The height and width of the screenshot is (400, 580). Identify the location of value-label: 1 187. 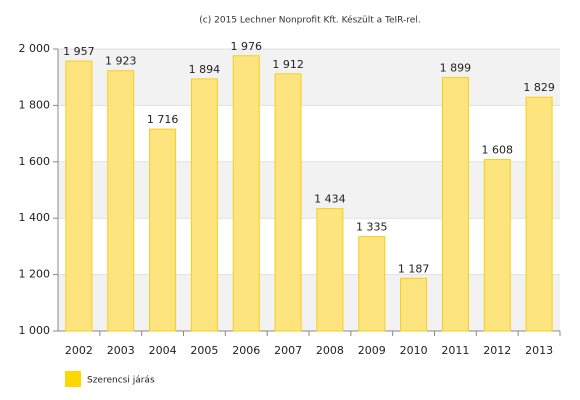
(414, 268).